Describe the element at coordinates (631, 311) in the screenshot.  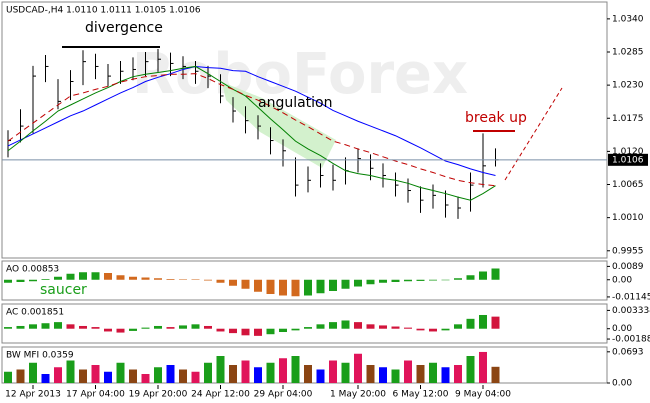
I see `y-tick-label: 0.003334` at that location.